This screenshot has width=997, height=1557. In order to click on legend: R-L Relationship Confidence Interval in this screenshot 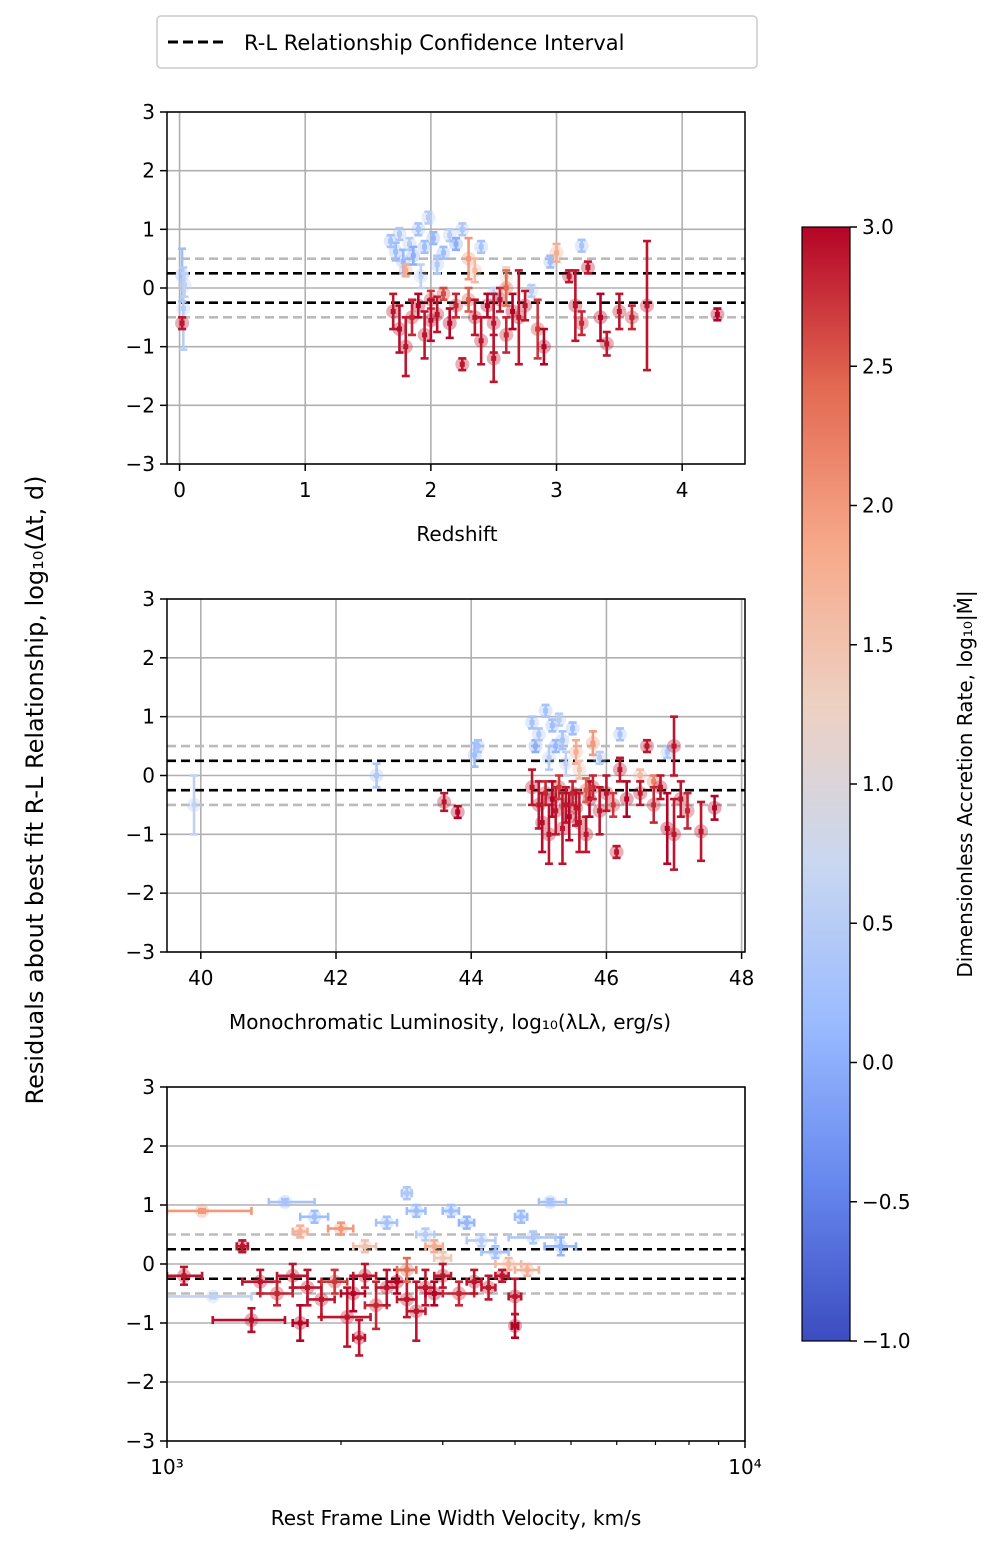, I will do `click(457, 42)`.